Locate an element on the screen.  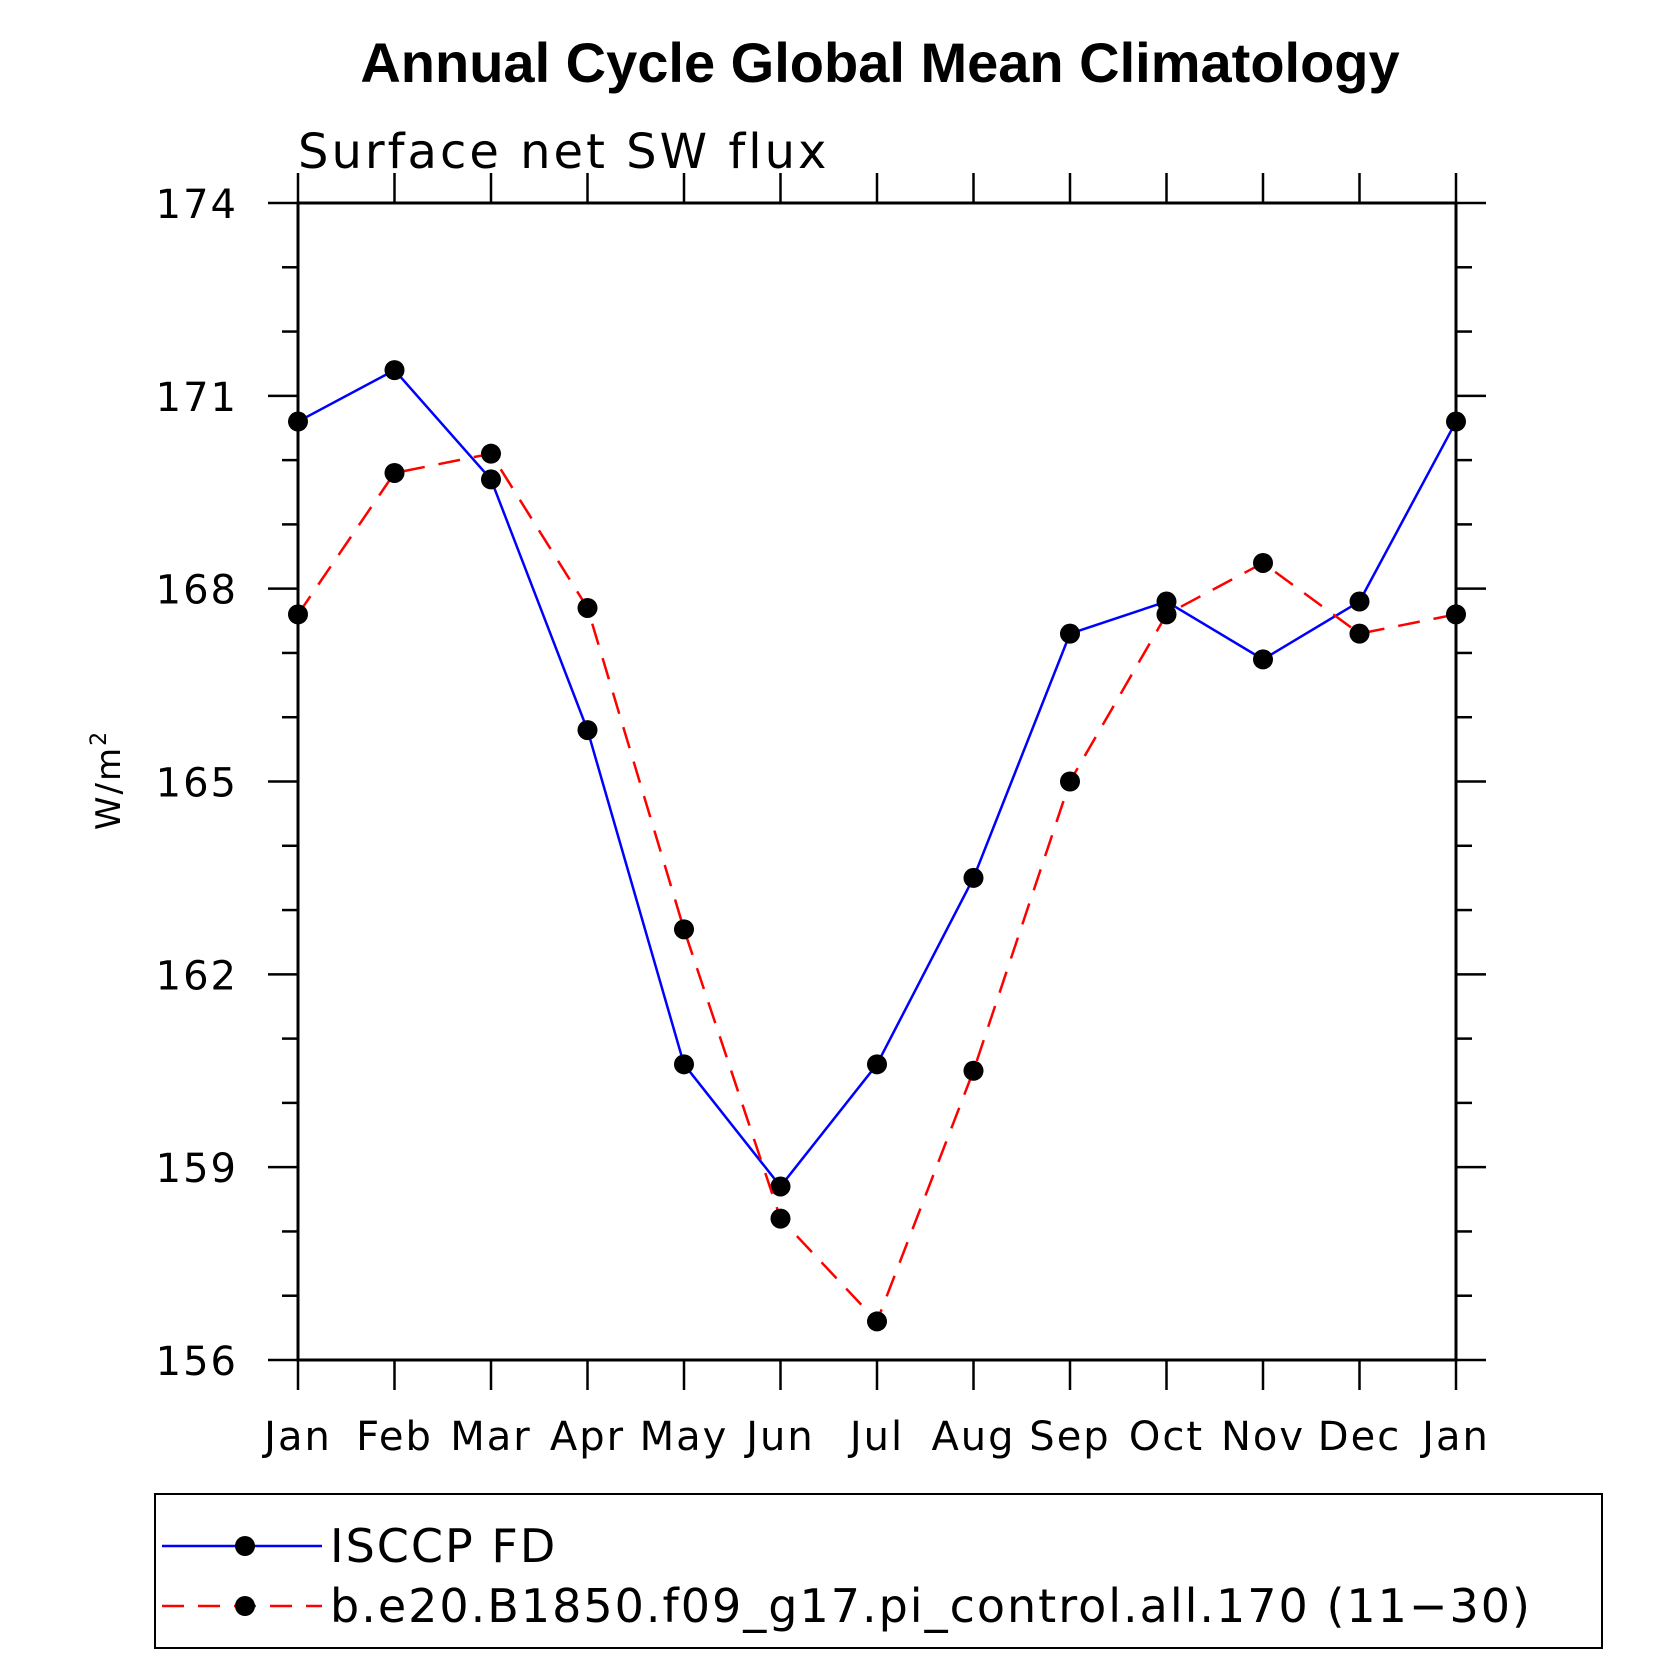
y-axis-tick-labels: 156 159 162 165 168 171 174 is located at coordinates (197, 783).